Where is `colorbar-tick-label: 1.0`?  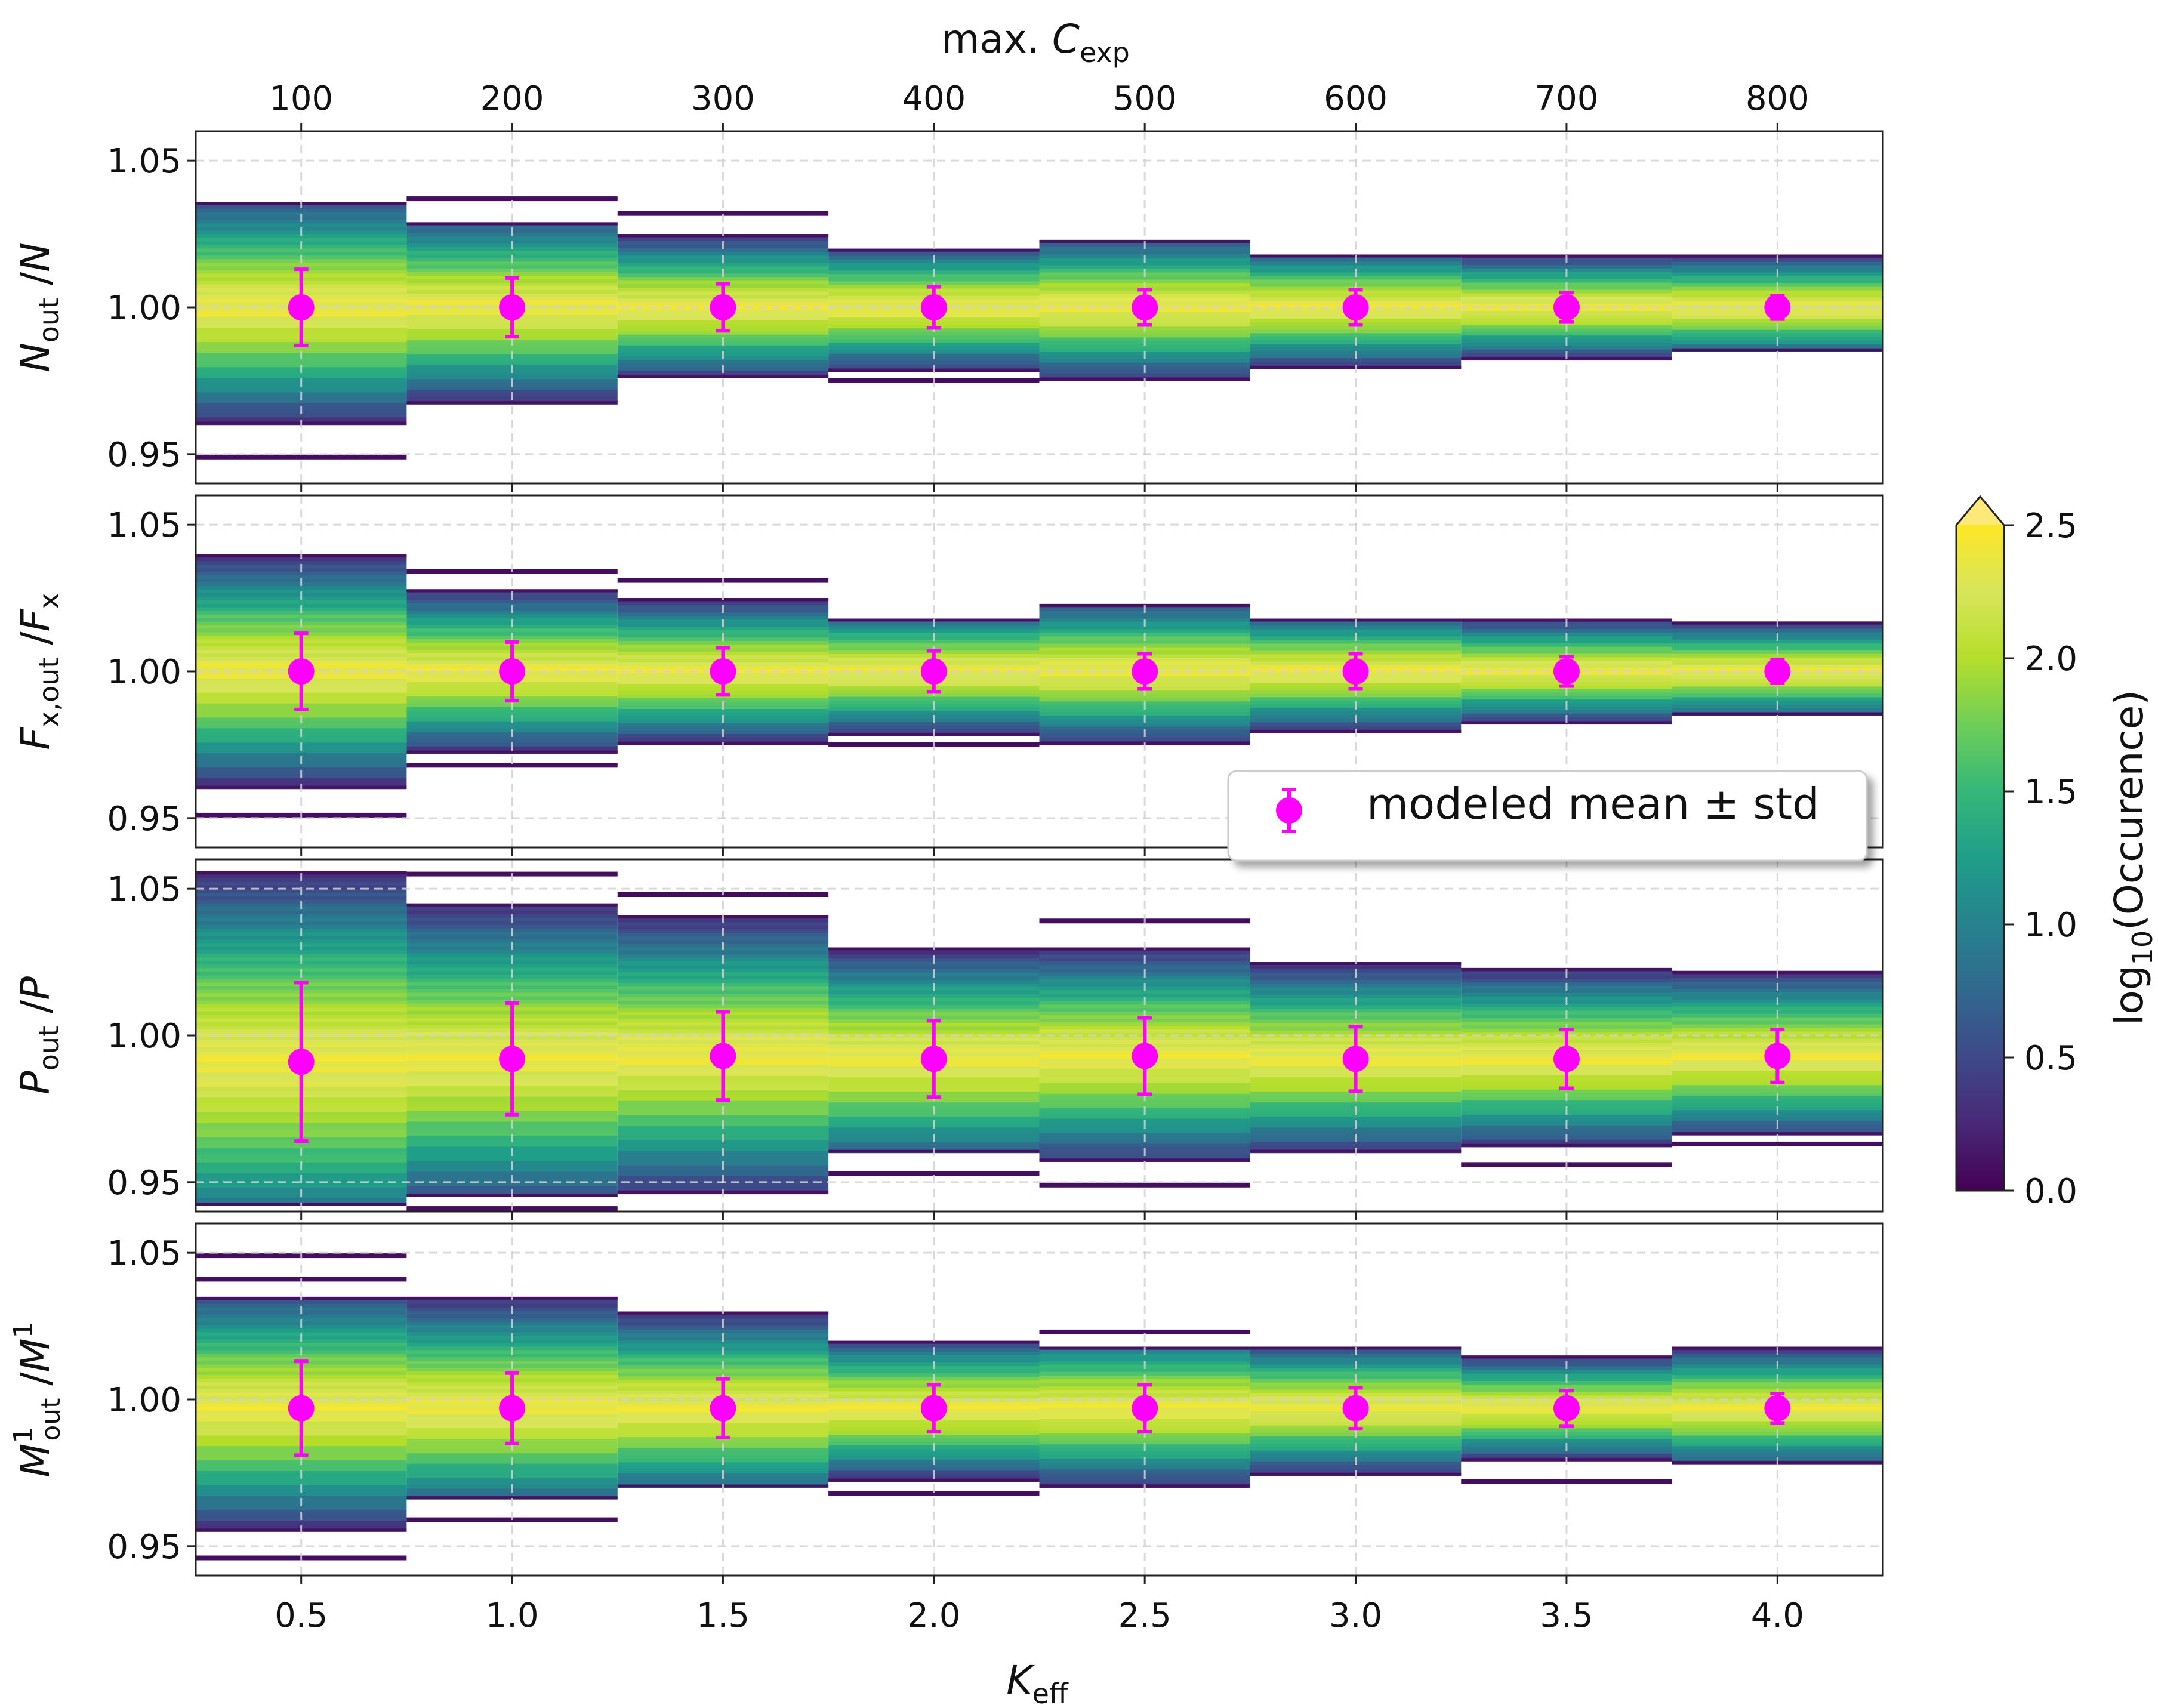 colorbar-tick-label: 1.0 is located at coordinates (2050, 926).